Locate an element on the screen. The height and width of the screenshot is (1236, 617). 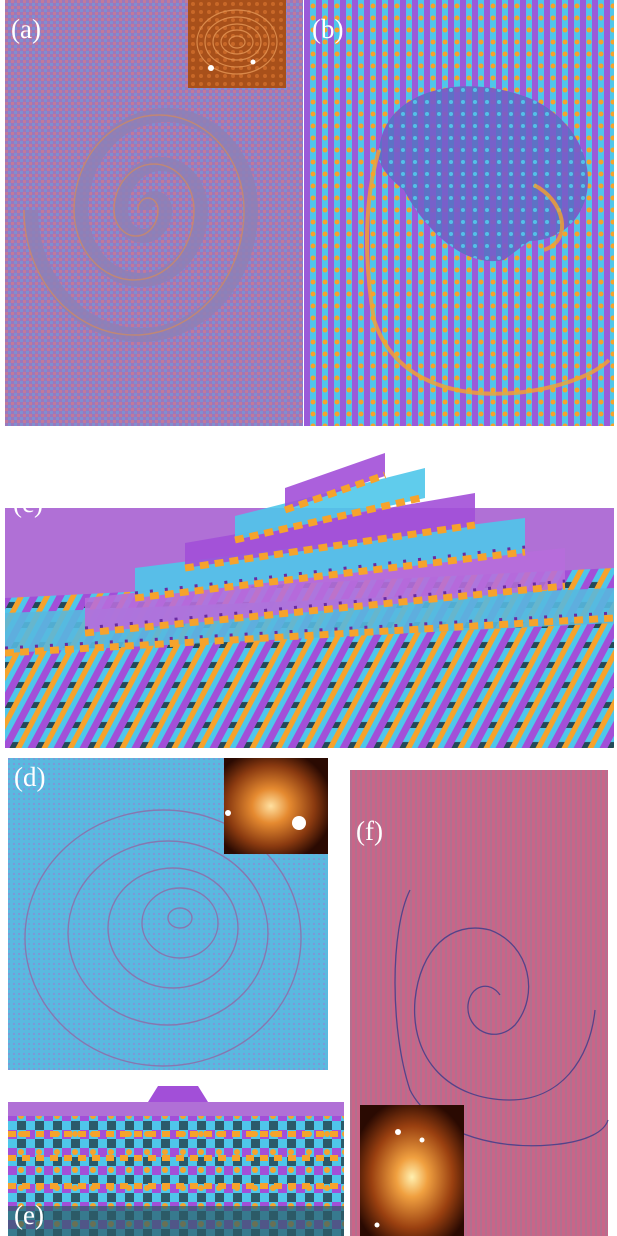
panel-label-d: (d) is located at coordinates (30, 777).